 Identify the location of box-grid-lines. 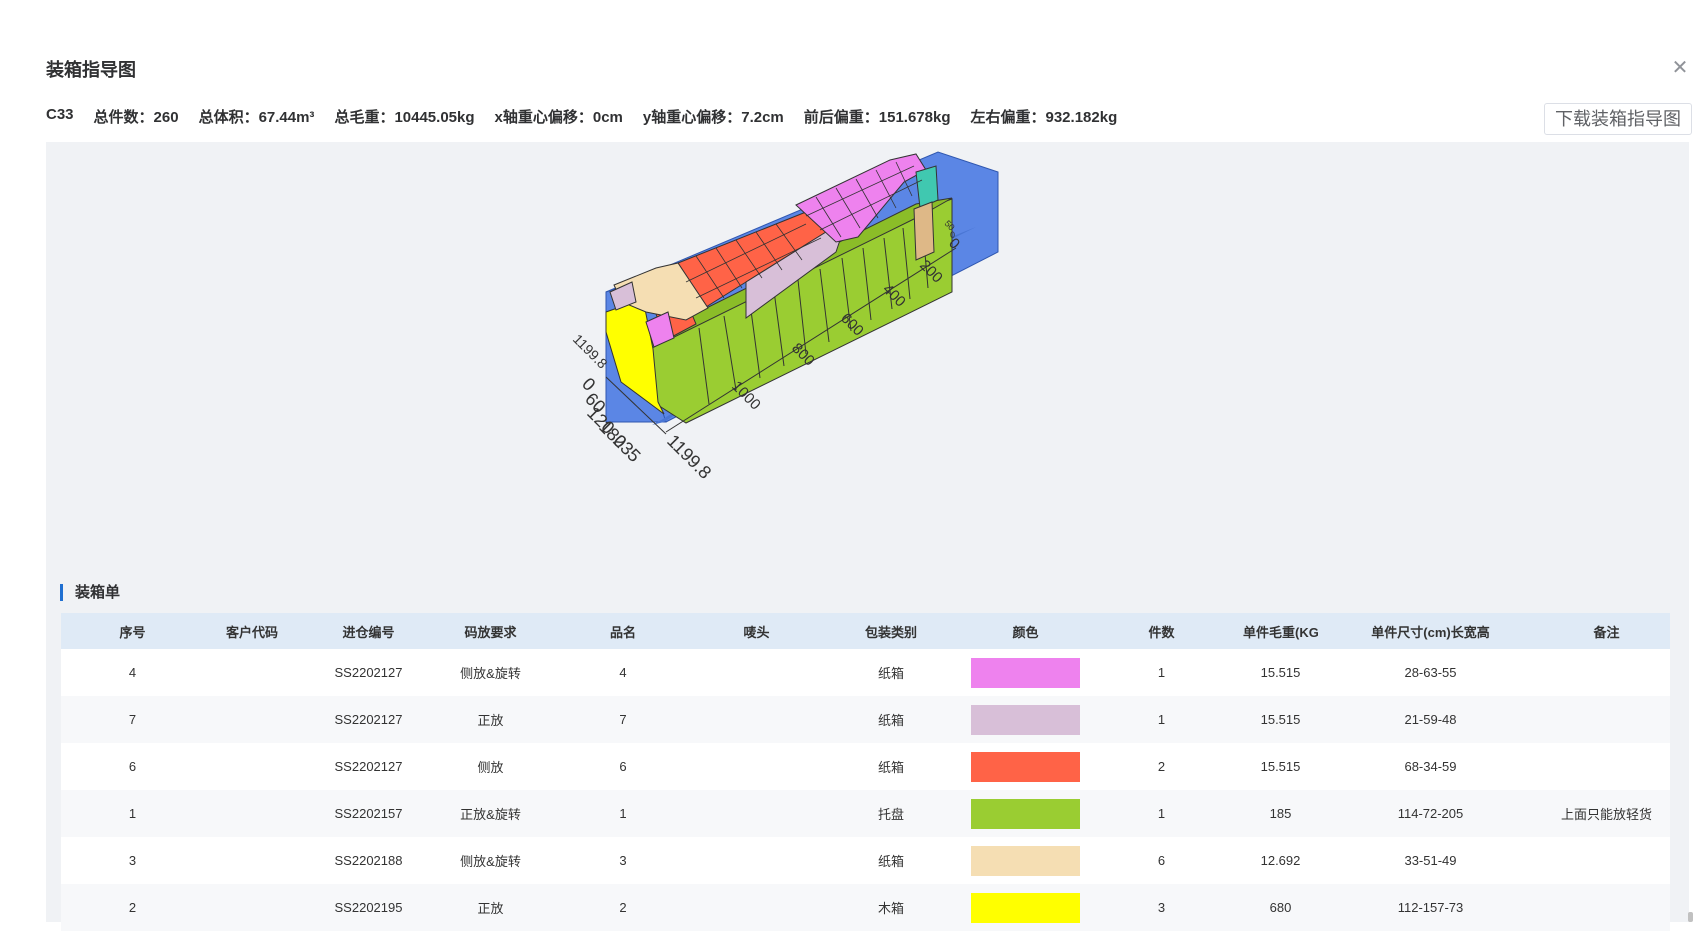
(804, 230).